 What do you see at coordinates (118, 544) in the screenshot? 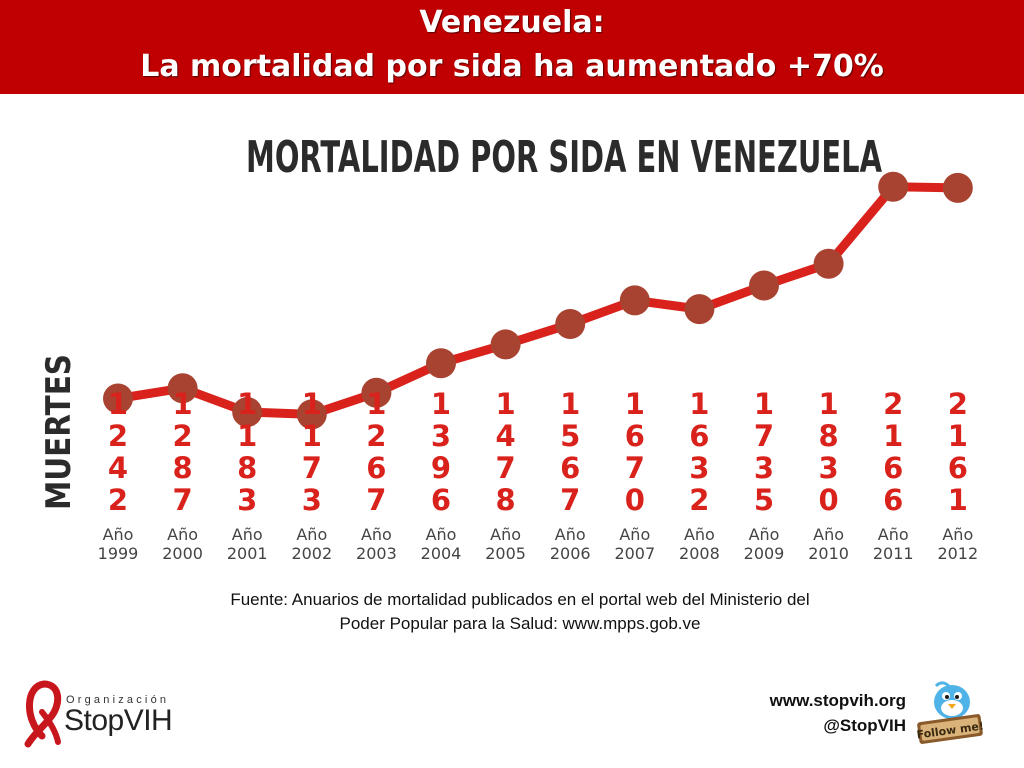
I see `category-label: Año 1999` at bounding box center [118, 544].